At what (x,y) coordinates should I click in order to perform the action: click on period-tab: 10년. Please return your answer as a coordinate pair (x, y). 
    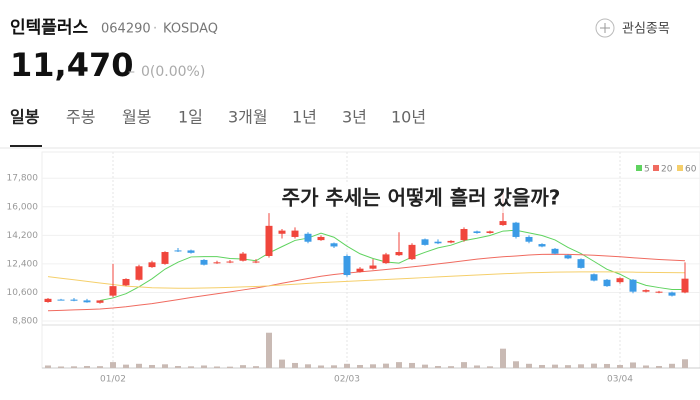
    Looking at the image, I should click on (408, 117).